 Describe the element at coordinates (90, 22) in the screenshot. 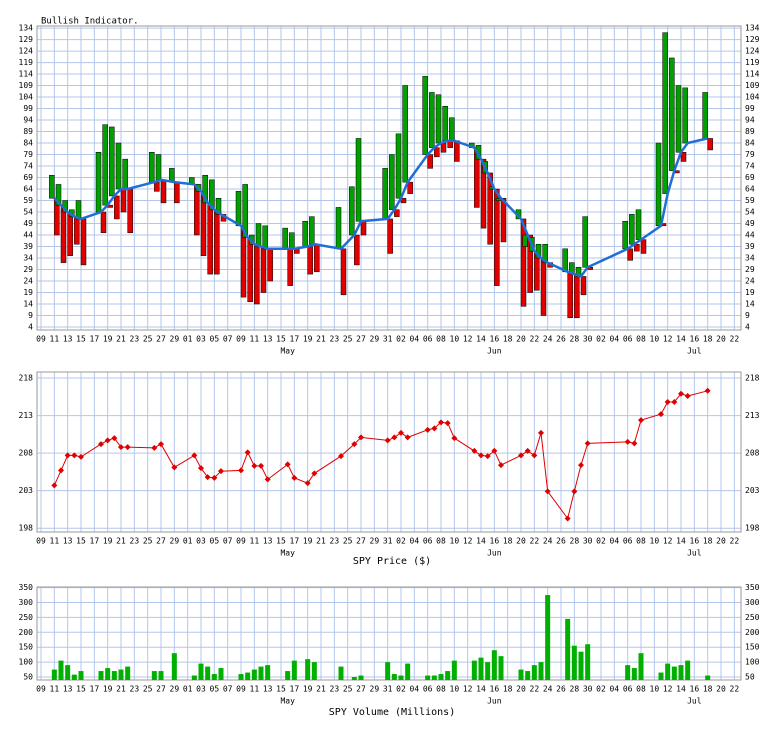

I see `chart-title: Bullish Indicator.` at that location.